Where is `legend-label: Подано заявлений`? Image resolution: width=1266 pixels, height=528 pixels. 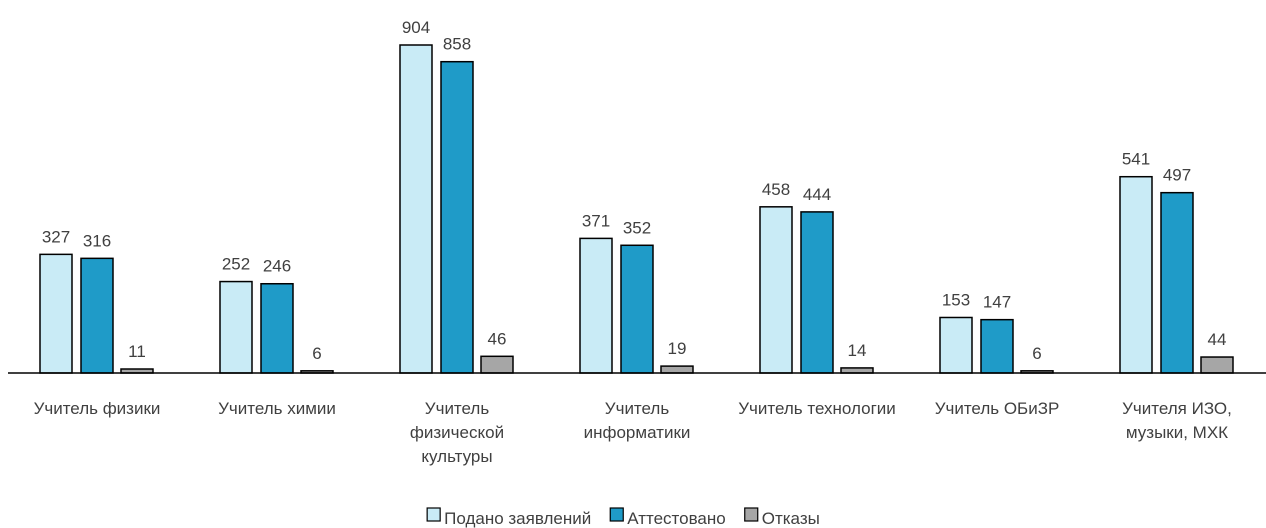 legend-label: Подано заявлений is located at coordinates (517, 518).